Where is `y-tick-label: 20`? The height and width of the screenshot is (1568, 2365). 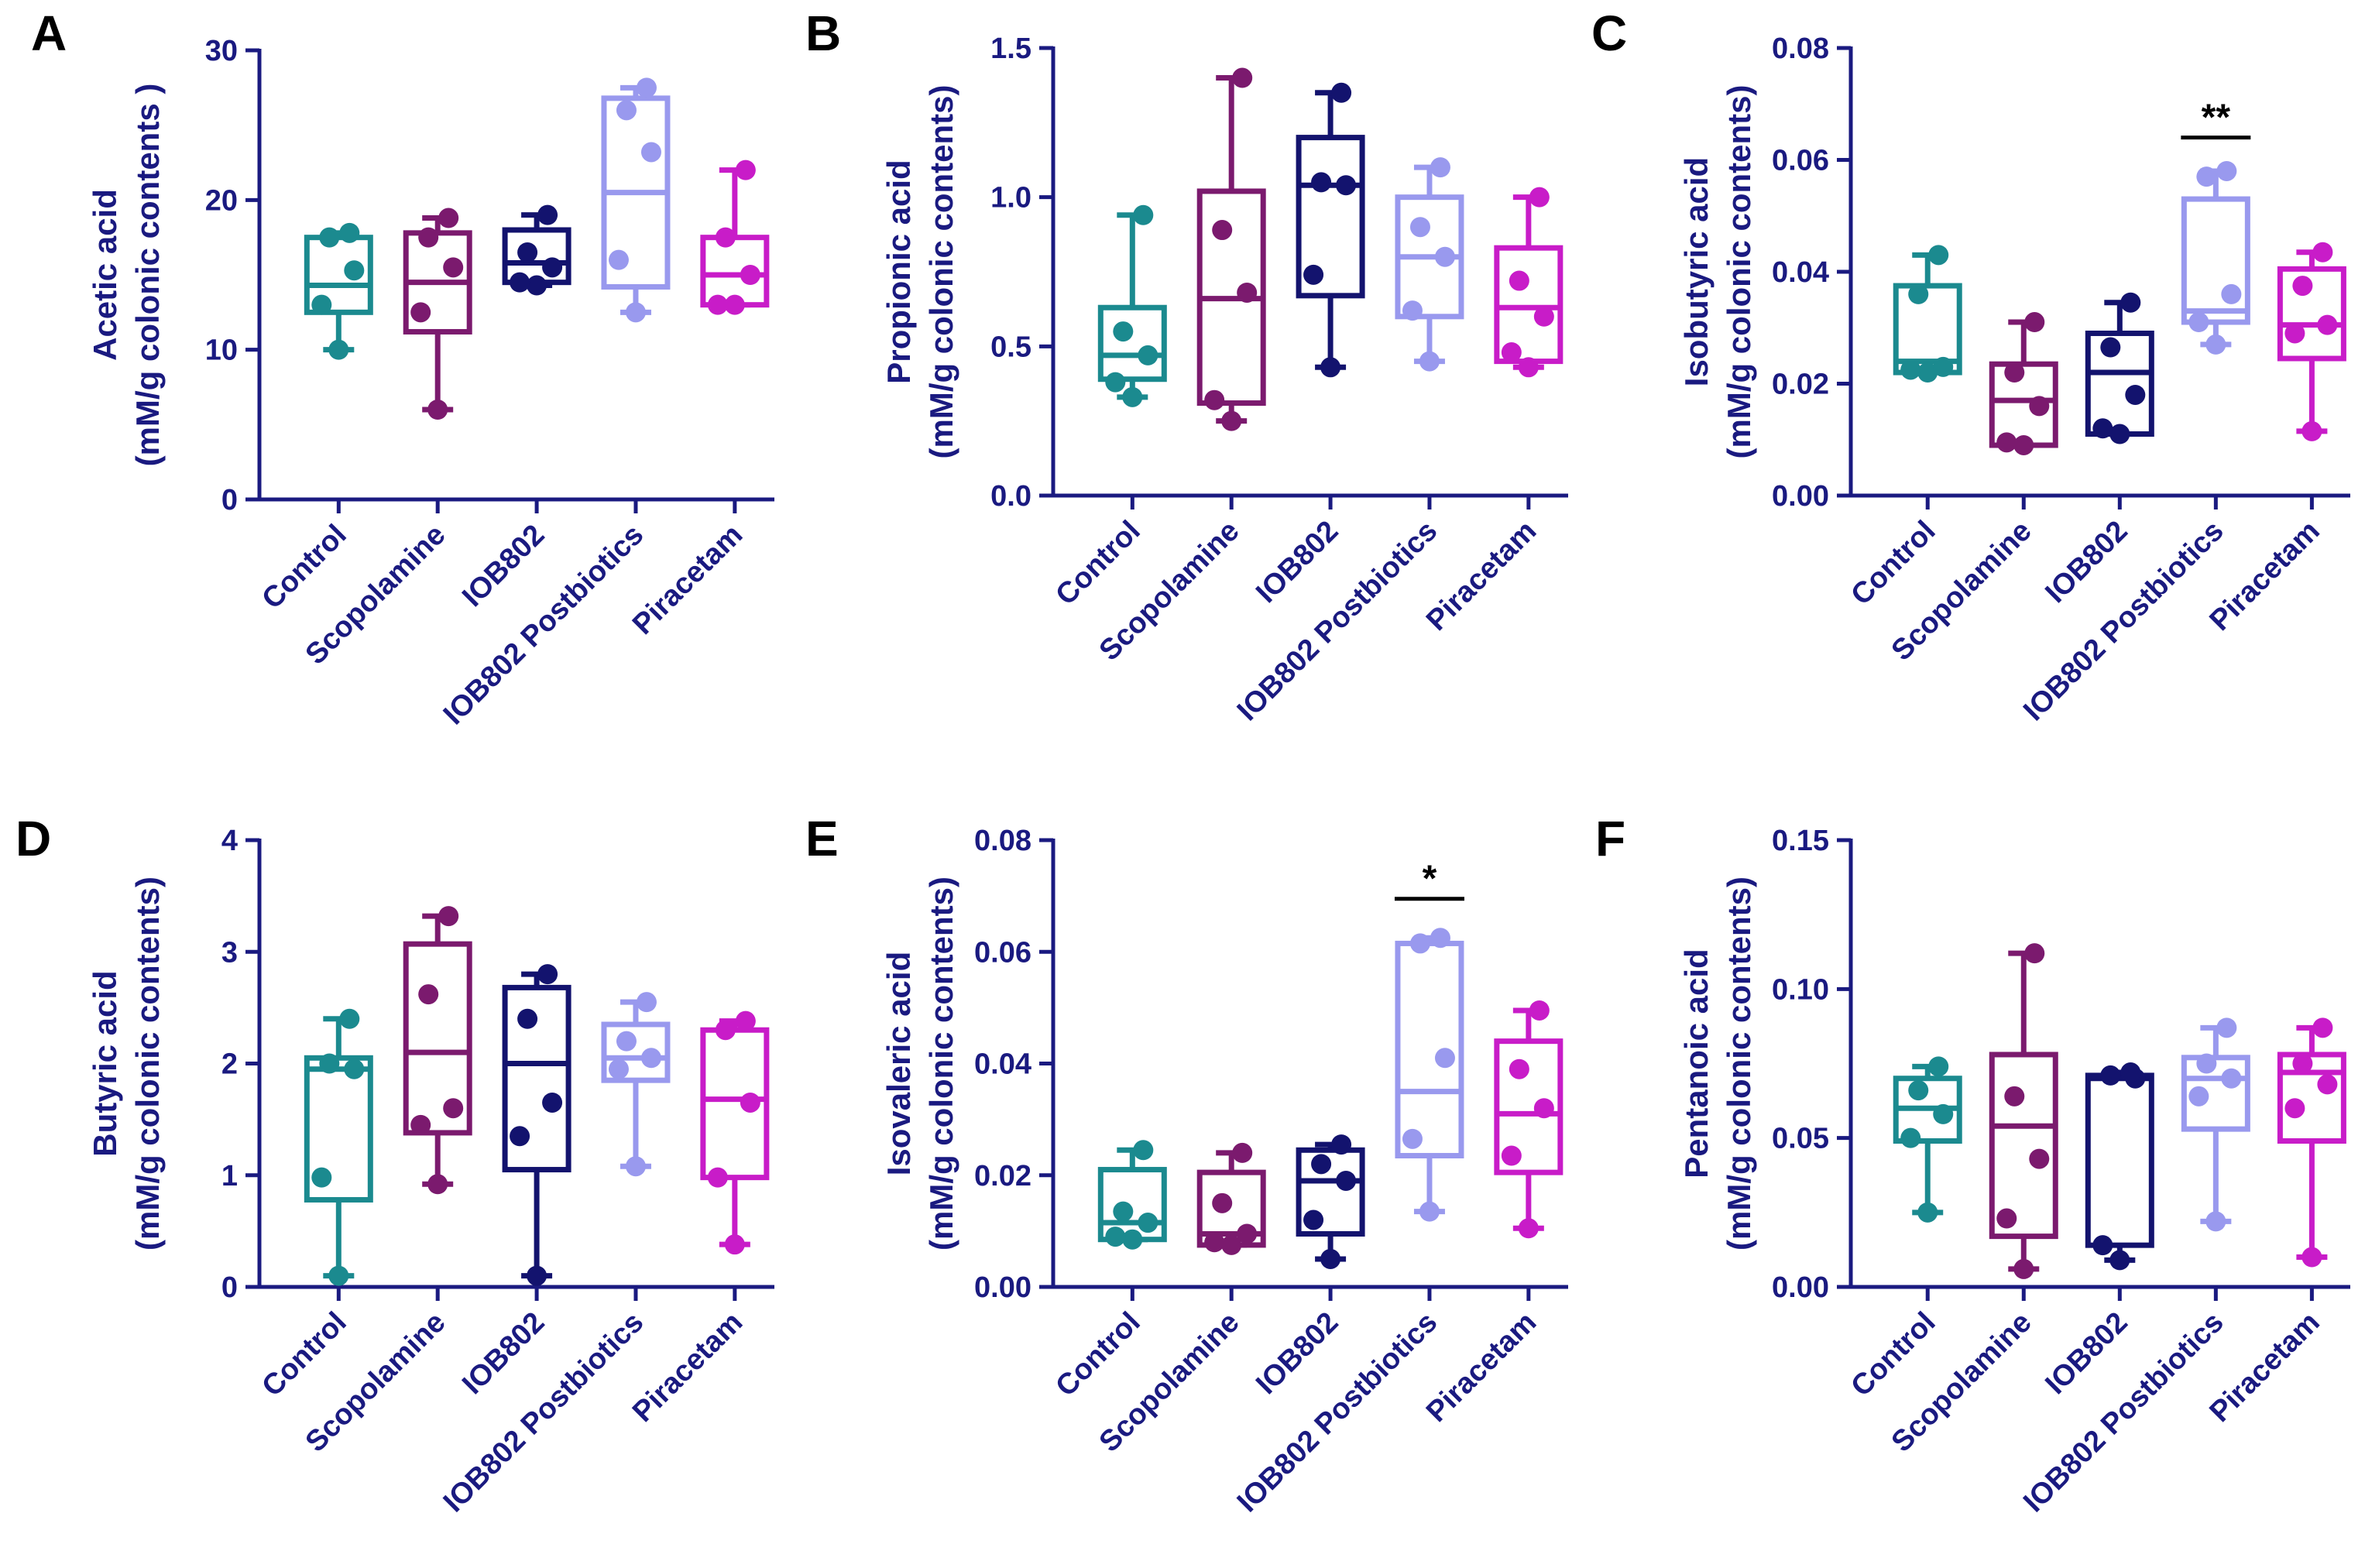 y-tick-label: 20 is located at coordinates (221, 200).